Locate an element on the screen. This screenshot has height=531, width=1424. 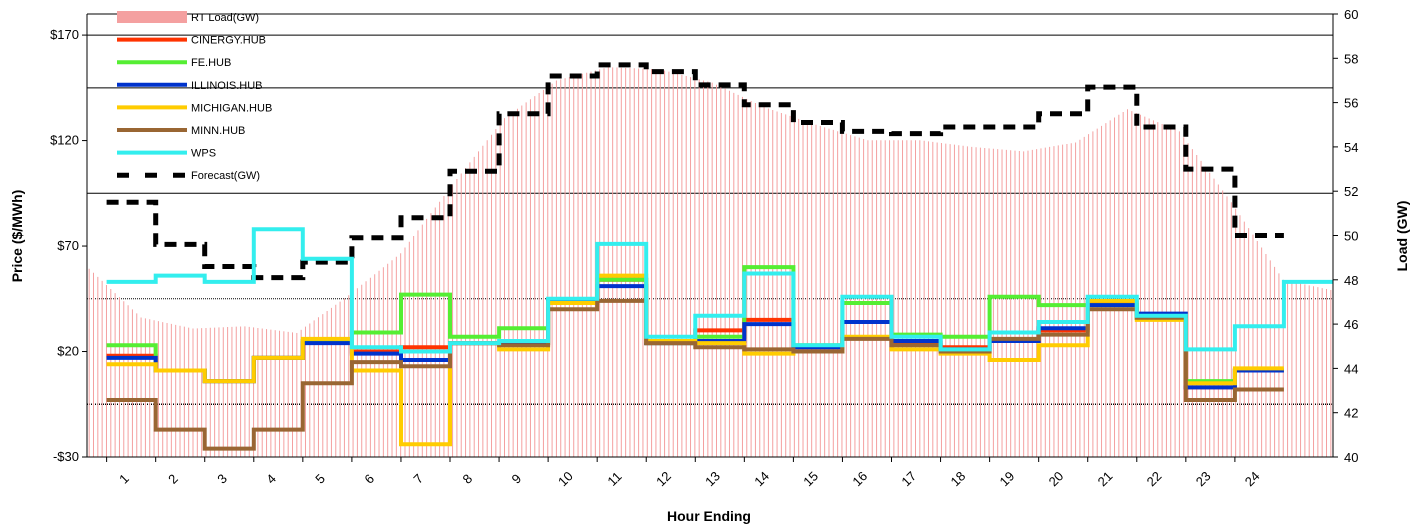
x-tick-label: 12 is located at coordinates (663, 478).